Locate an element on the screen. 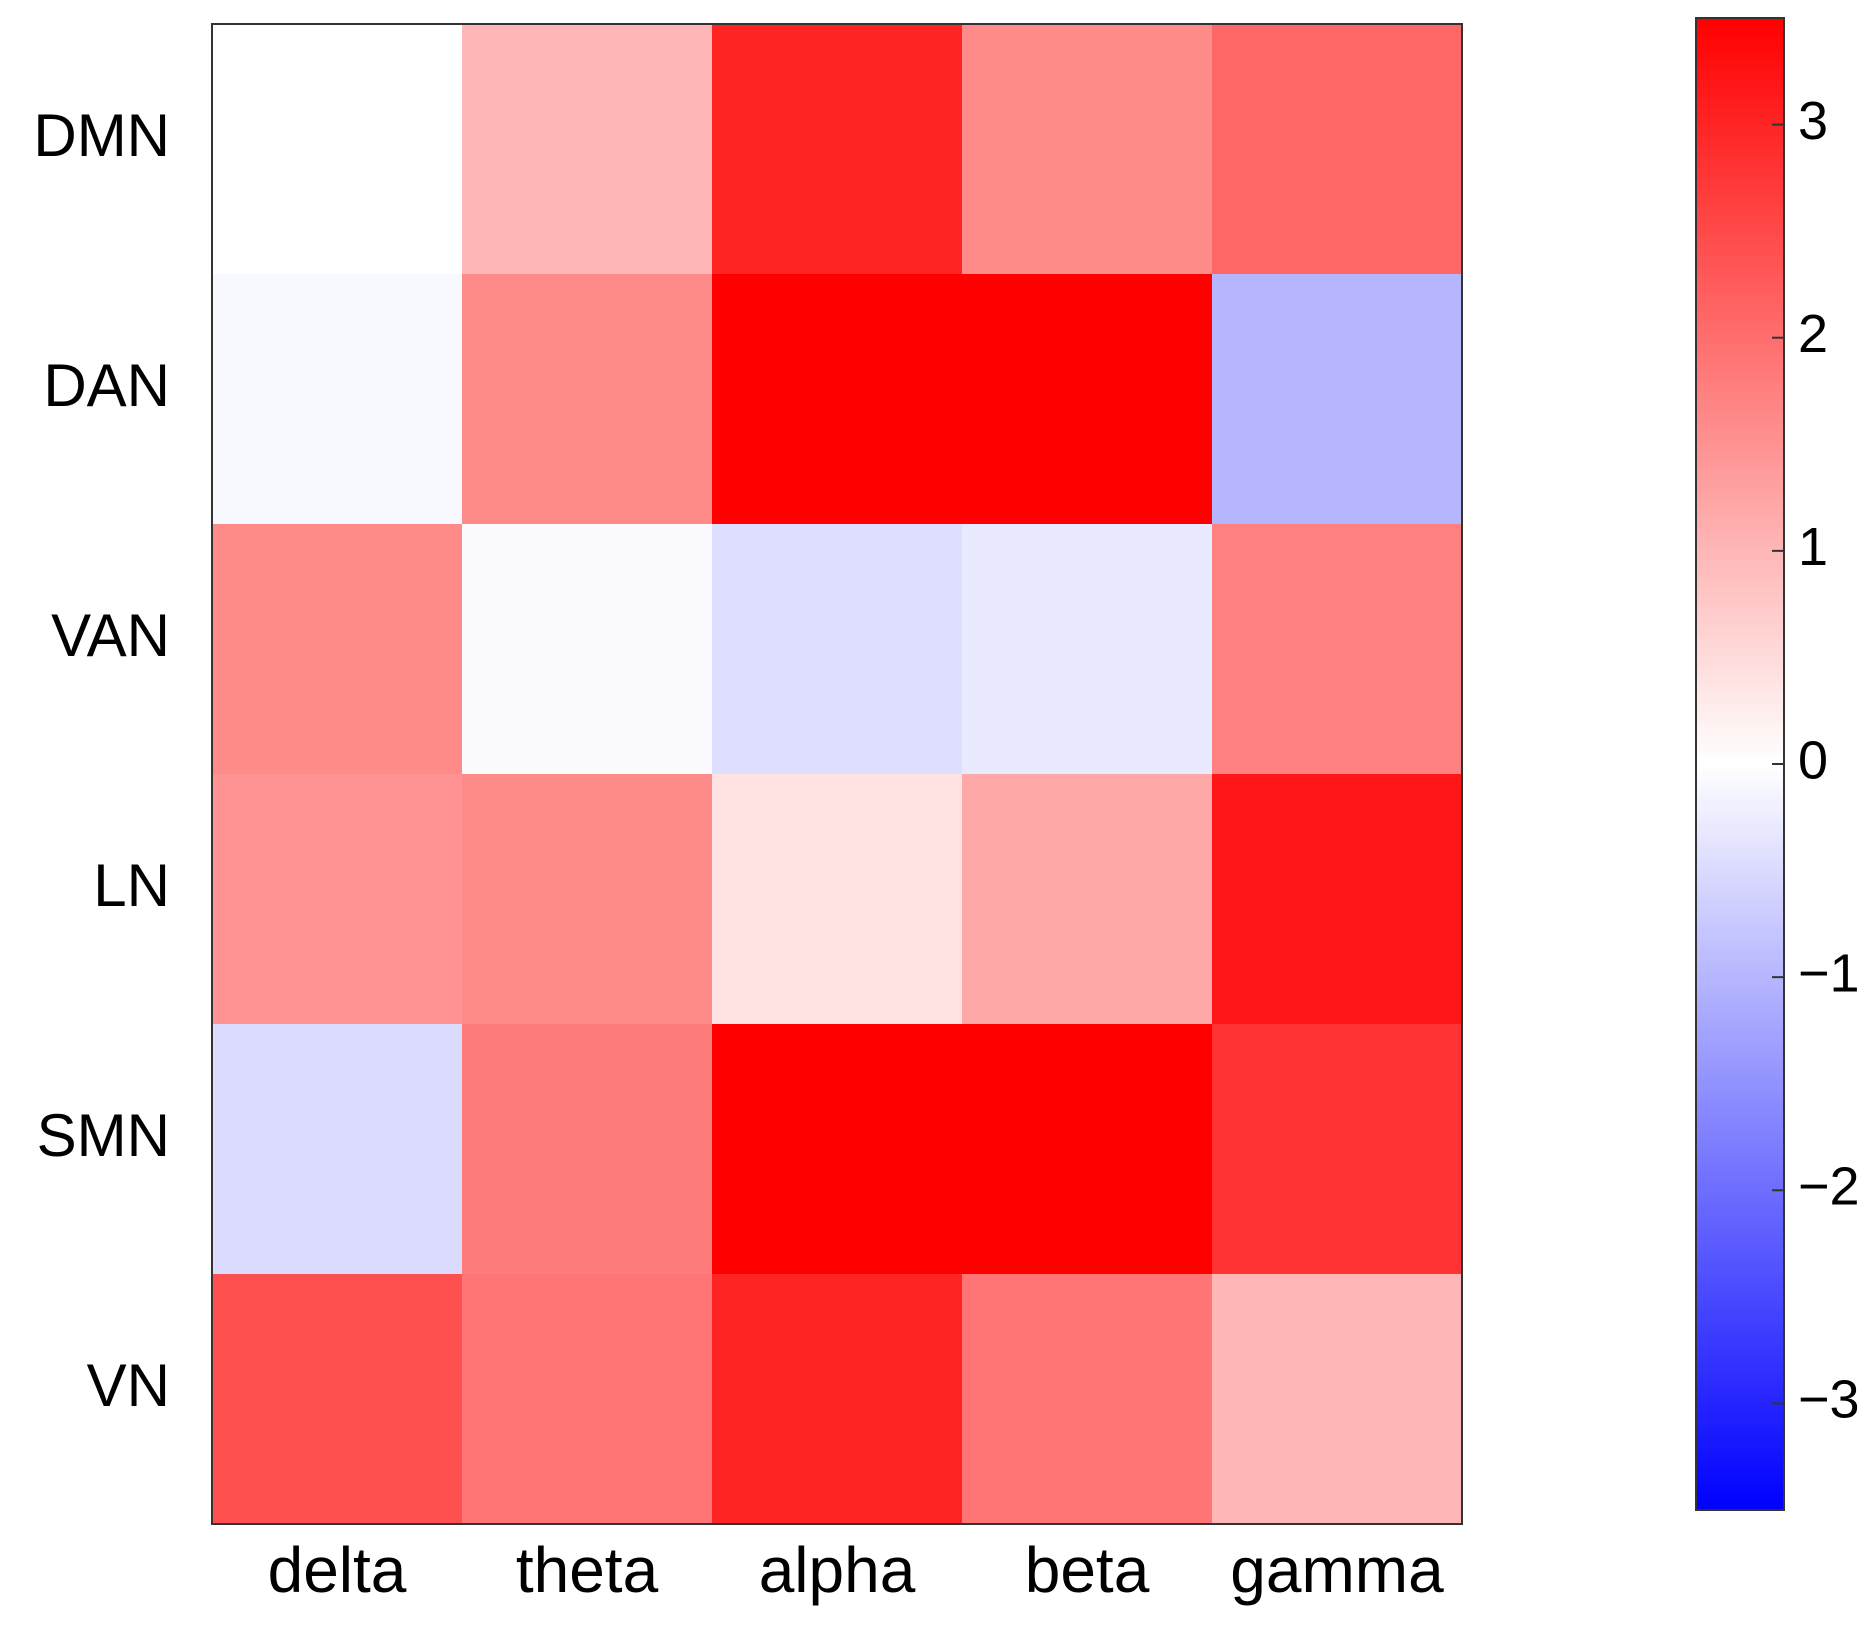 This screenshot has height=1633, width=1874. colorbar: 3 2 1 0 −1 −2 −3 is located at coordinates (1777, 764).